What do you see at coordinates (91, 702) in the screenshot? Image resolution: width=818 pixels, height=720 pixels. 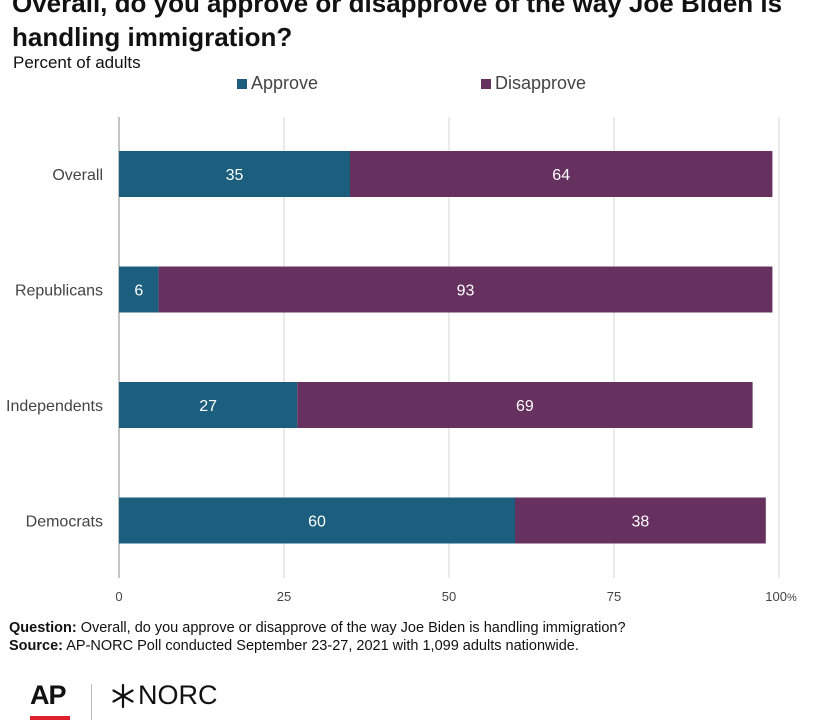 I see `logo-divider` at bounding box center [91, 702].